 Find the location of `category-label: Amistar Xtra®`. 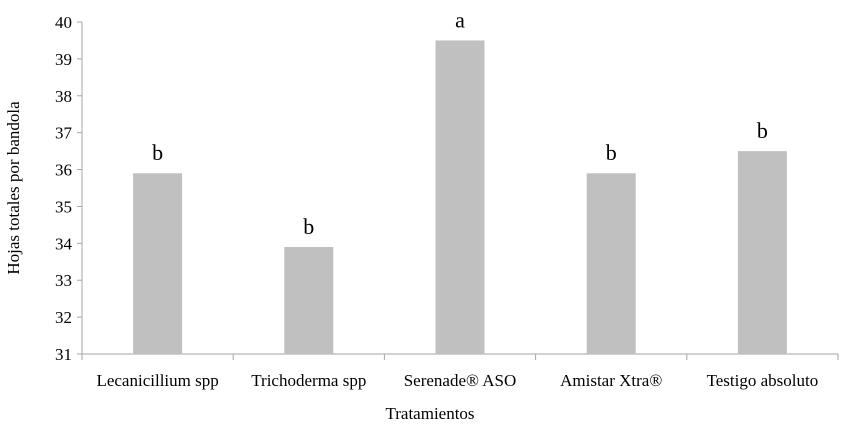

category-label: Amistar Xtra® is located at coordinates (611, 380).